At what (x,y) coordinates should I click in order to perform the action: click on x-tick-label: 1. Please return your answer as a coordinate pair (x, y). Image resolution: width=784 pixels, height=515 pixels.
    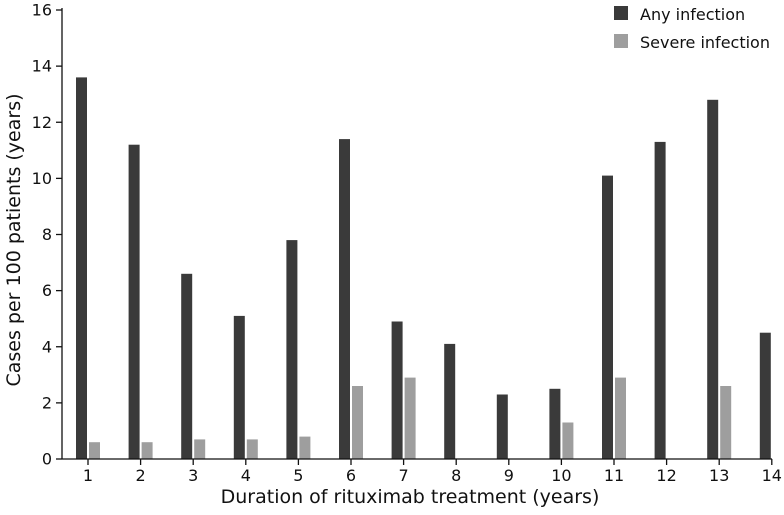
    Looking at the image, I should click on (88, 475).